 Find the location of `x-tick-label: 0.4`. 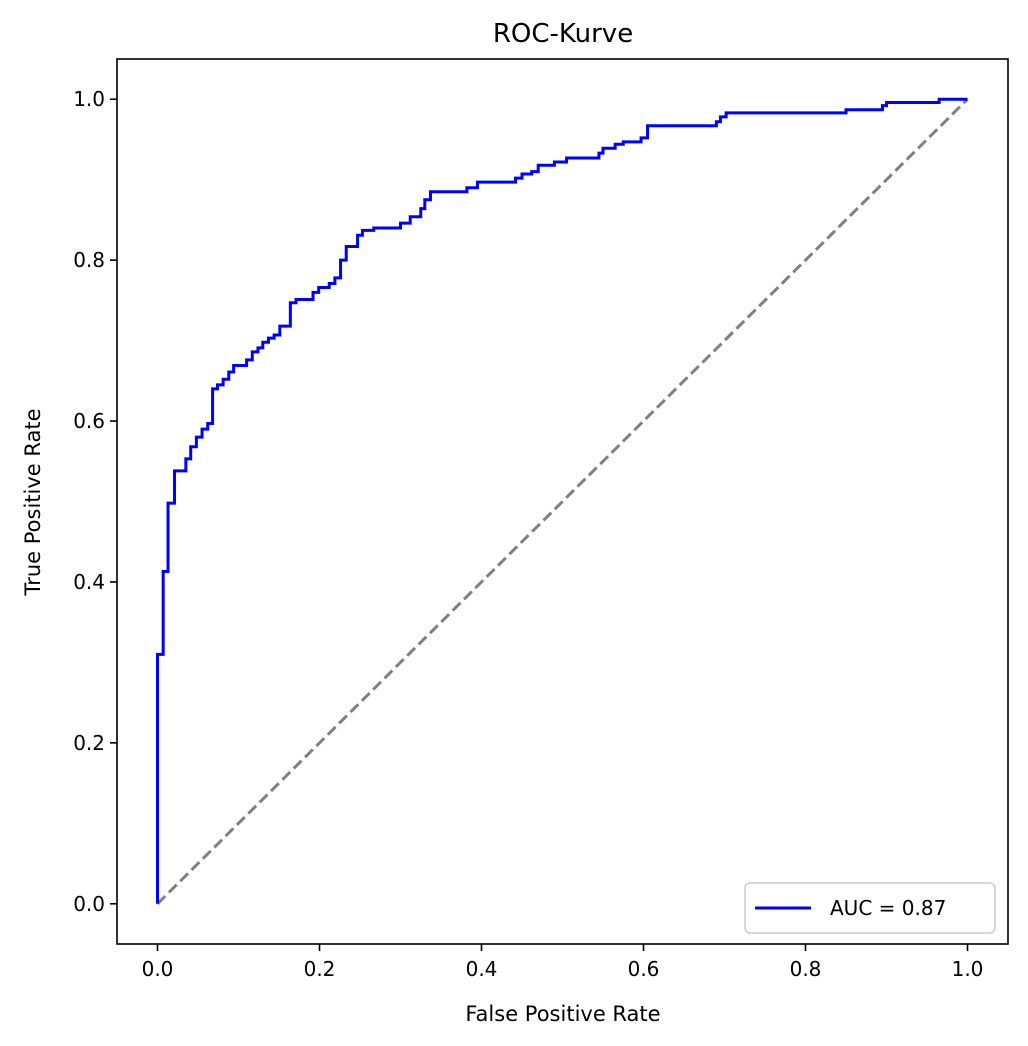

x-tick-label: 0.4 is located at coordinates (482, 969).